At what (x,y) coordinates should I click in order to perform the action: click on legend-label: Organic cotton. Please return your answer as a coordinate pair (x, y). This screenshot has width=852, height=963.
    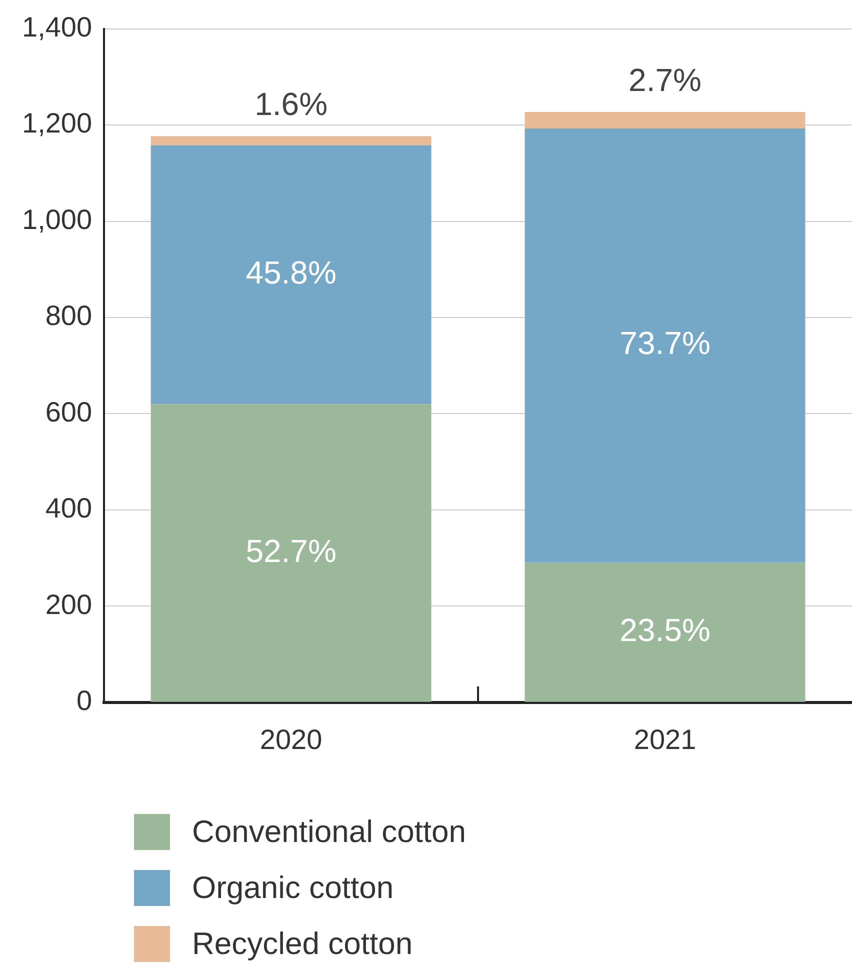
    Looking at the image, I should click on (293, 888).